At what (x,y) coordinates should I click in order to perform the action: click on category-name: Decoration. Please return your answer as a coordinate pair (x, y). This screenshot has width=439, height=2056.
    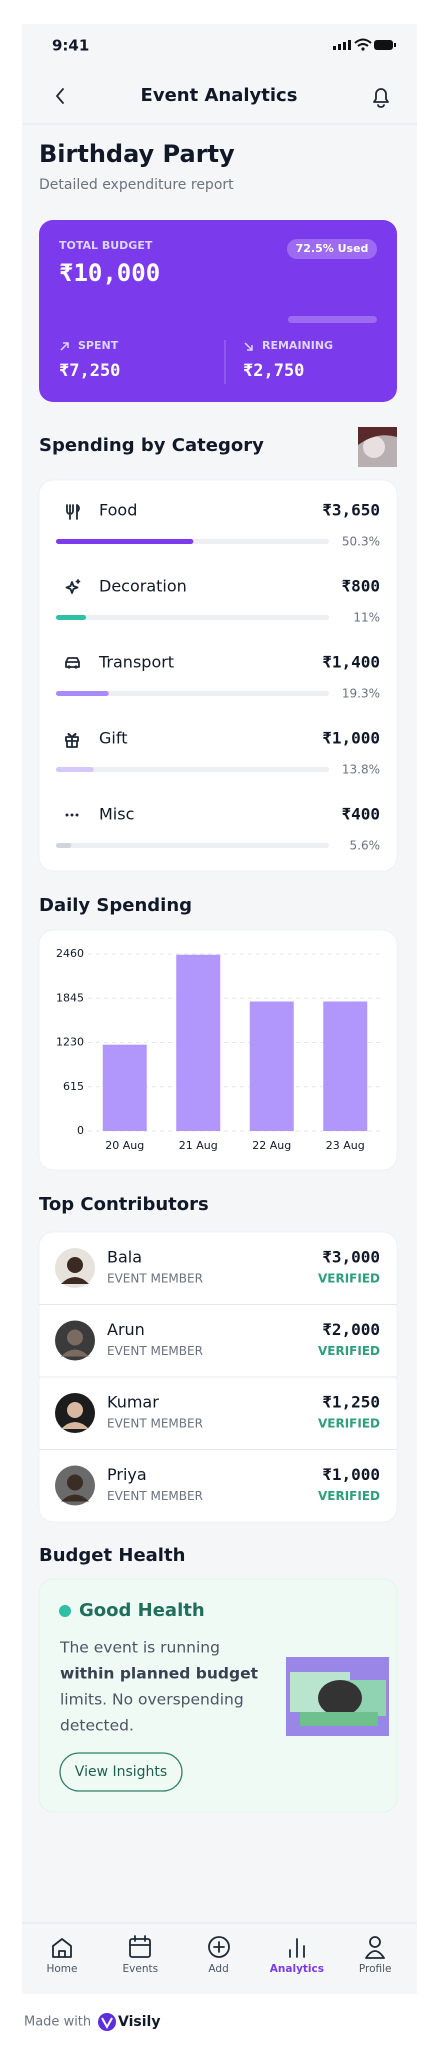
    Looking at the image, I should click on (143, 586).